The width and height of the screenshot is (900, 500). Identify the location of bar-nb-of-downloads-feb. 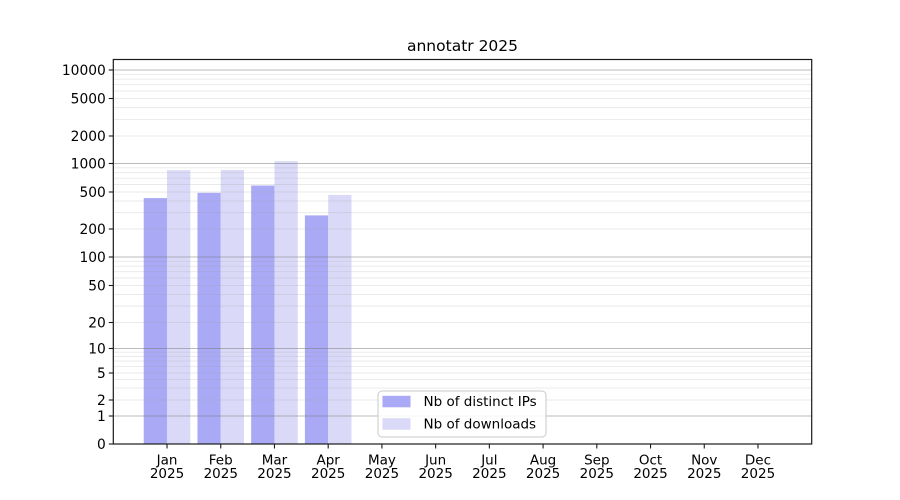
(232, 306).